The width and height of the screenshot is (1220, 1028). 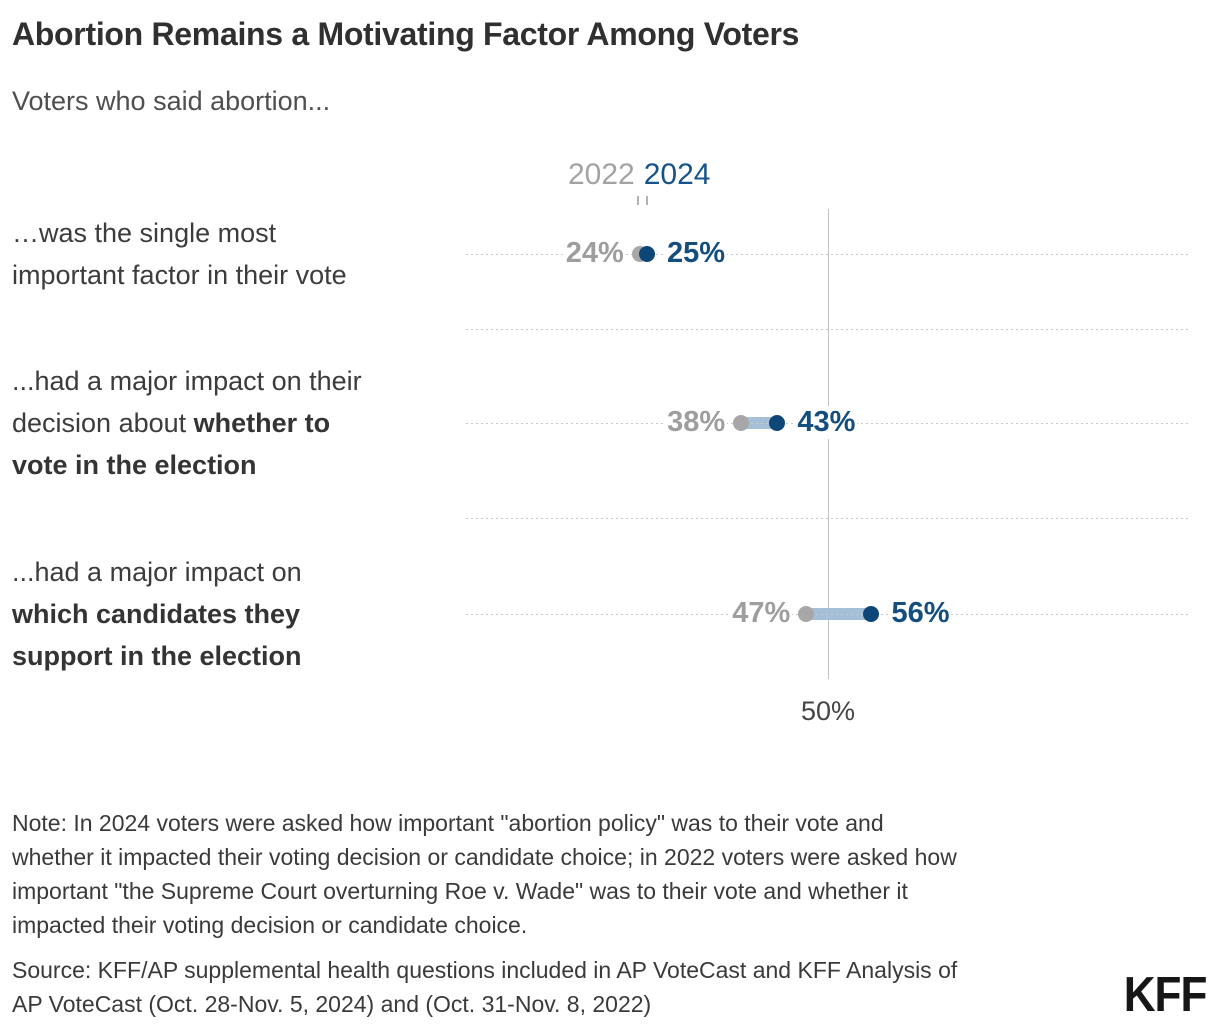 I want to click on value-label-2024: 56%, so click(x=920, y=613).